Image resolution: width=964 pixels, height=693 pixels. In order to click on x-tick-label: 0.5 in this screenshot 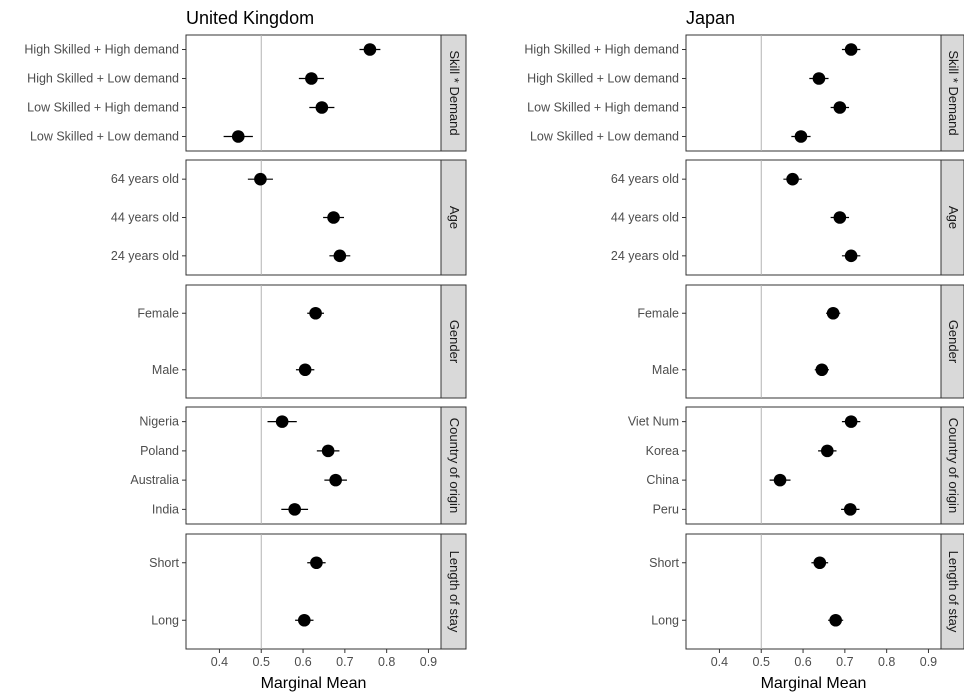, I will do `click(761, 662)`.